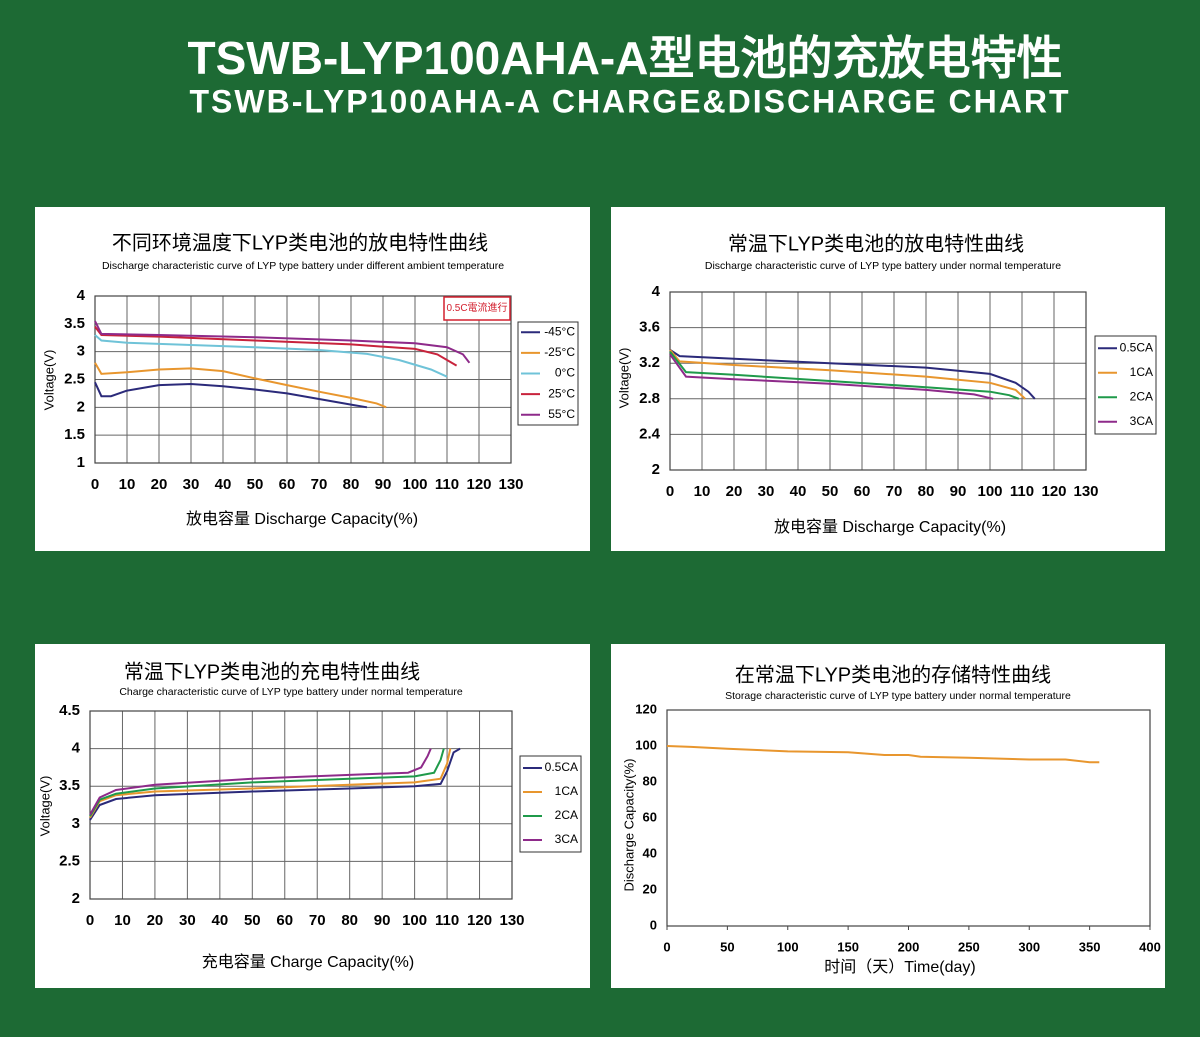 The width and height of the screenshot is (1200, 1037). What do you see at coordinates (81, 462) in the screenshot?
I see `y-tick-label: 1` at bounding box center [81, 462].